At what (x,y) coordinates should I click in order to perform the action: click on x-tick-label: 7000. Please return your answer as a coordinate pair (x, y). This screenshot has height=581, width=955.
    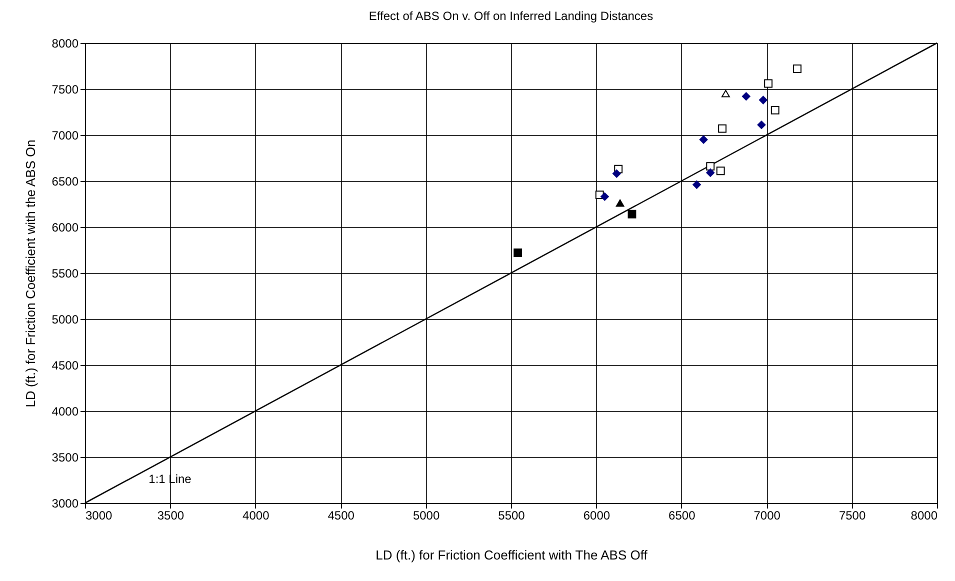
    Looking at the image, I should click on (767, 515).